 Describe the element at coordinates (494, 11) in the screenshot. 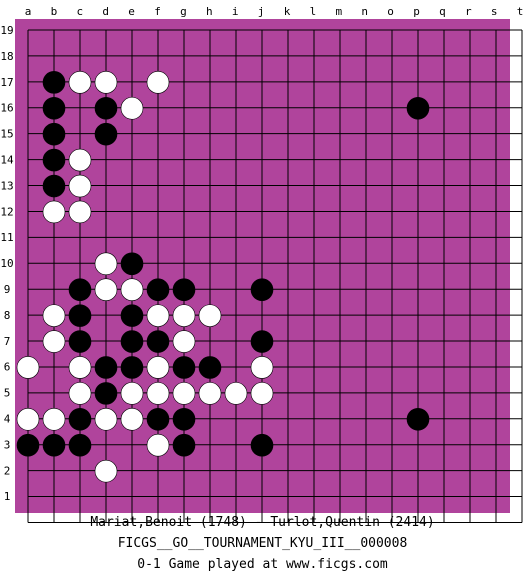

I see `column-label: s` at that location.